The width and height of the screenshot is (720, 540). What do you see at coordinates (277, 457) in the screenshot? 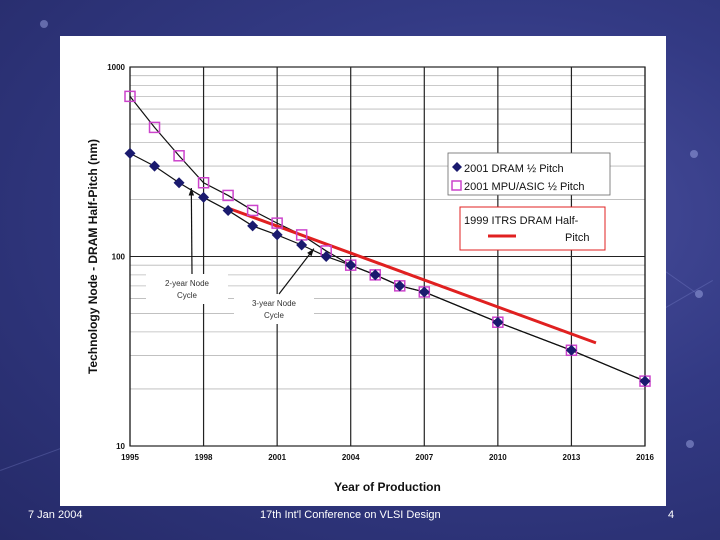
I see `x-tick-label: 2001` at bounding box center [277, 457].